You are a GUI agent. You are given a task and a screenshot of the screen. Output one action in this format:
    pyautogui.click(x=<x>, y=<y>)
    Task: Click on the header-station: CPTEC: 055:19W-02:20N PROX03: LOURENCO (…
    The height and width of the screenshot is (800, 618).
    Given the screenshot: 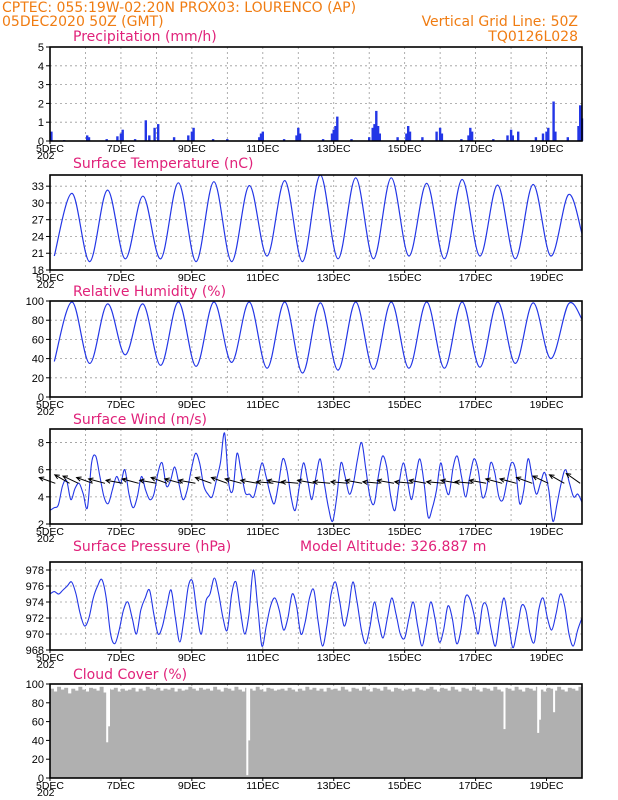 What is the action you would take?
    pyautogui.click(x=179, y=8)
    